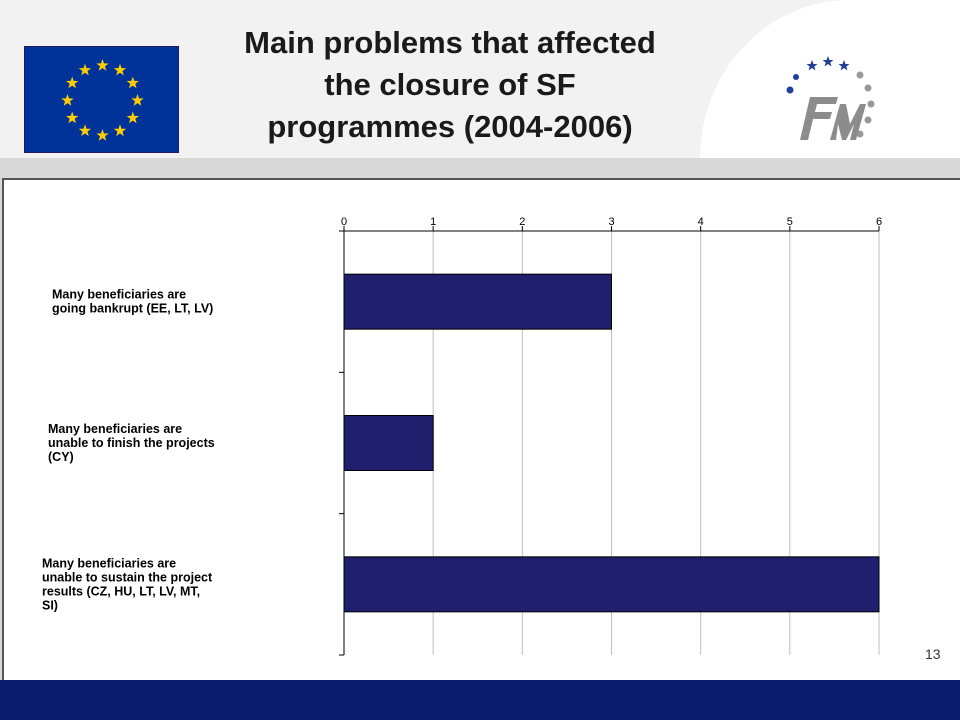  I want to click on x-tick-label: 2, so click(522, 222).